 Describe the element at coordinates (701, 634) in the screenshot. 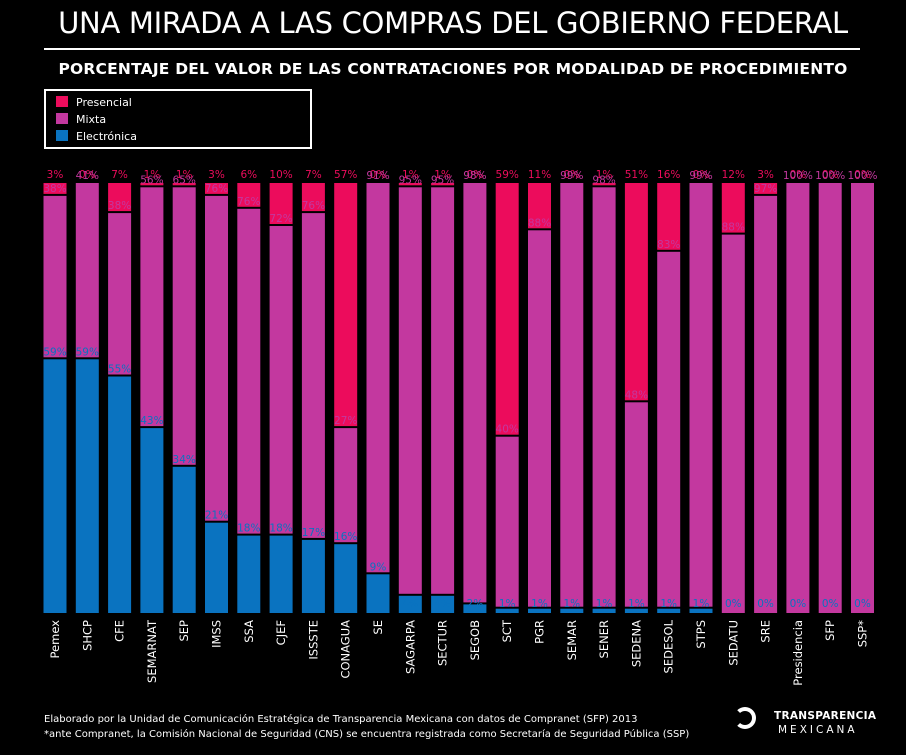

I see `category-label-stps: STPS` at that location.